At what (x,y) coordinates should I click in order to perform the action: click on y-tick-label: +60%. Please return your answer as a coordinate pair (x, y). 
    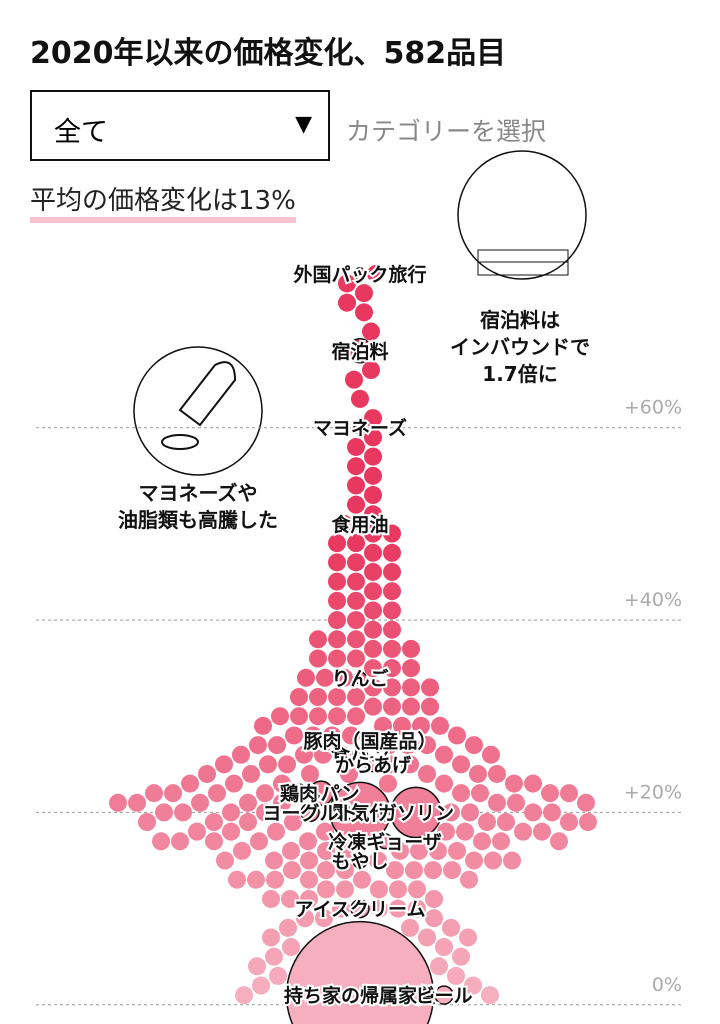
    Looking at the image, I should click on (653, 408).